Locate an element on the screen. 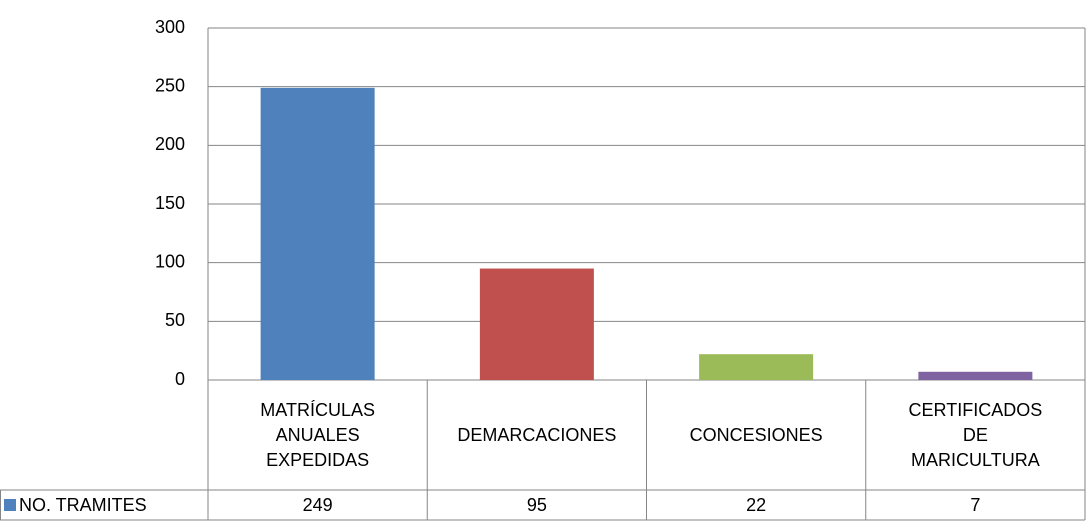  x-tick-label: CERTIFICADOS DE MARICULTURA is located at coordinates (975, 434).